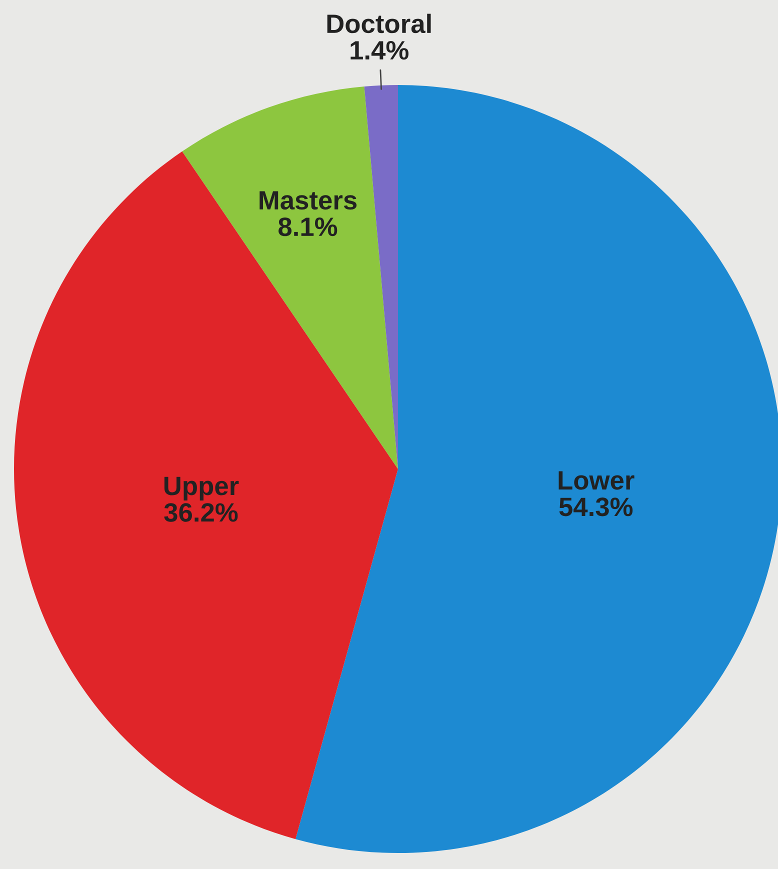  What do you see at coordinates (379, 50) in the screenshot?
I see `data-label: 1.4%` at bounding box center [379, 50].